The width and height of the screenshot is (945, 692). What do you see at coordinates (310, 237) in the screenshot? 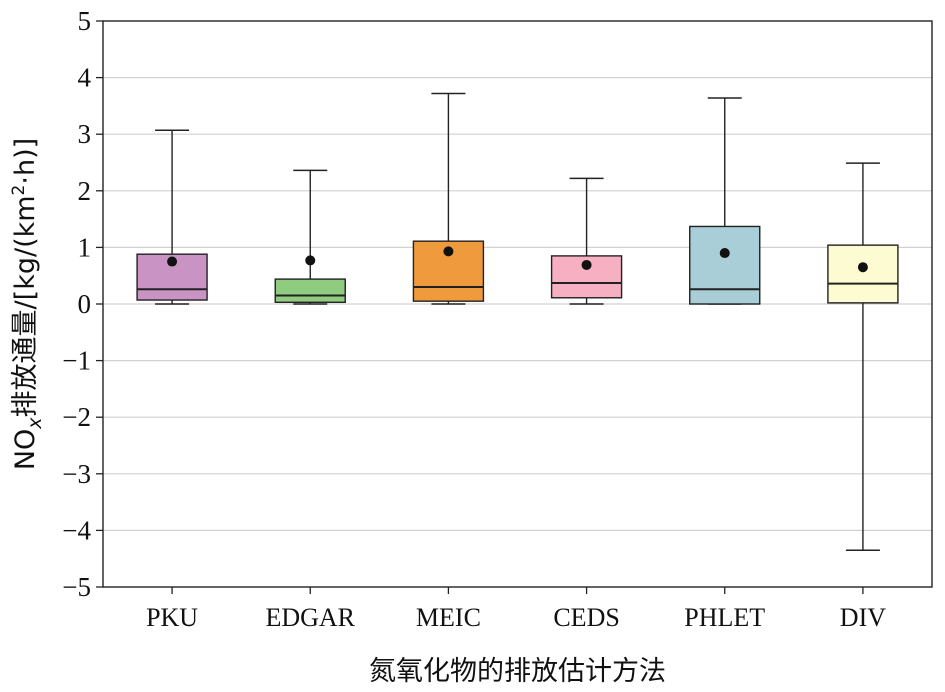
I see `box-edgar` at bounding box center [310, 237].